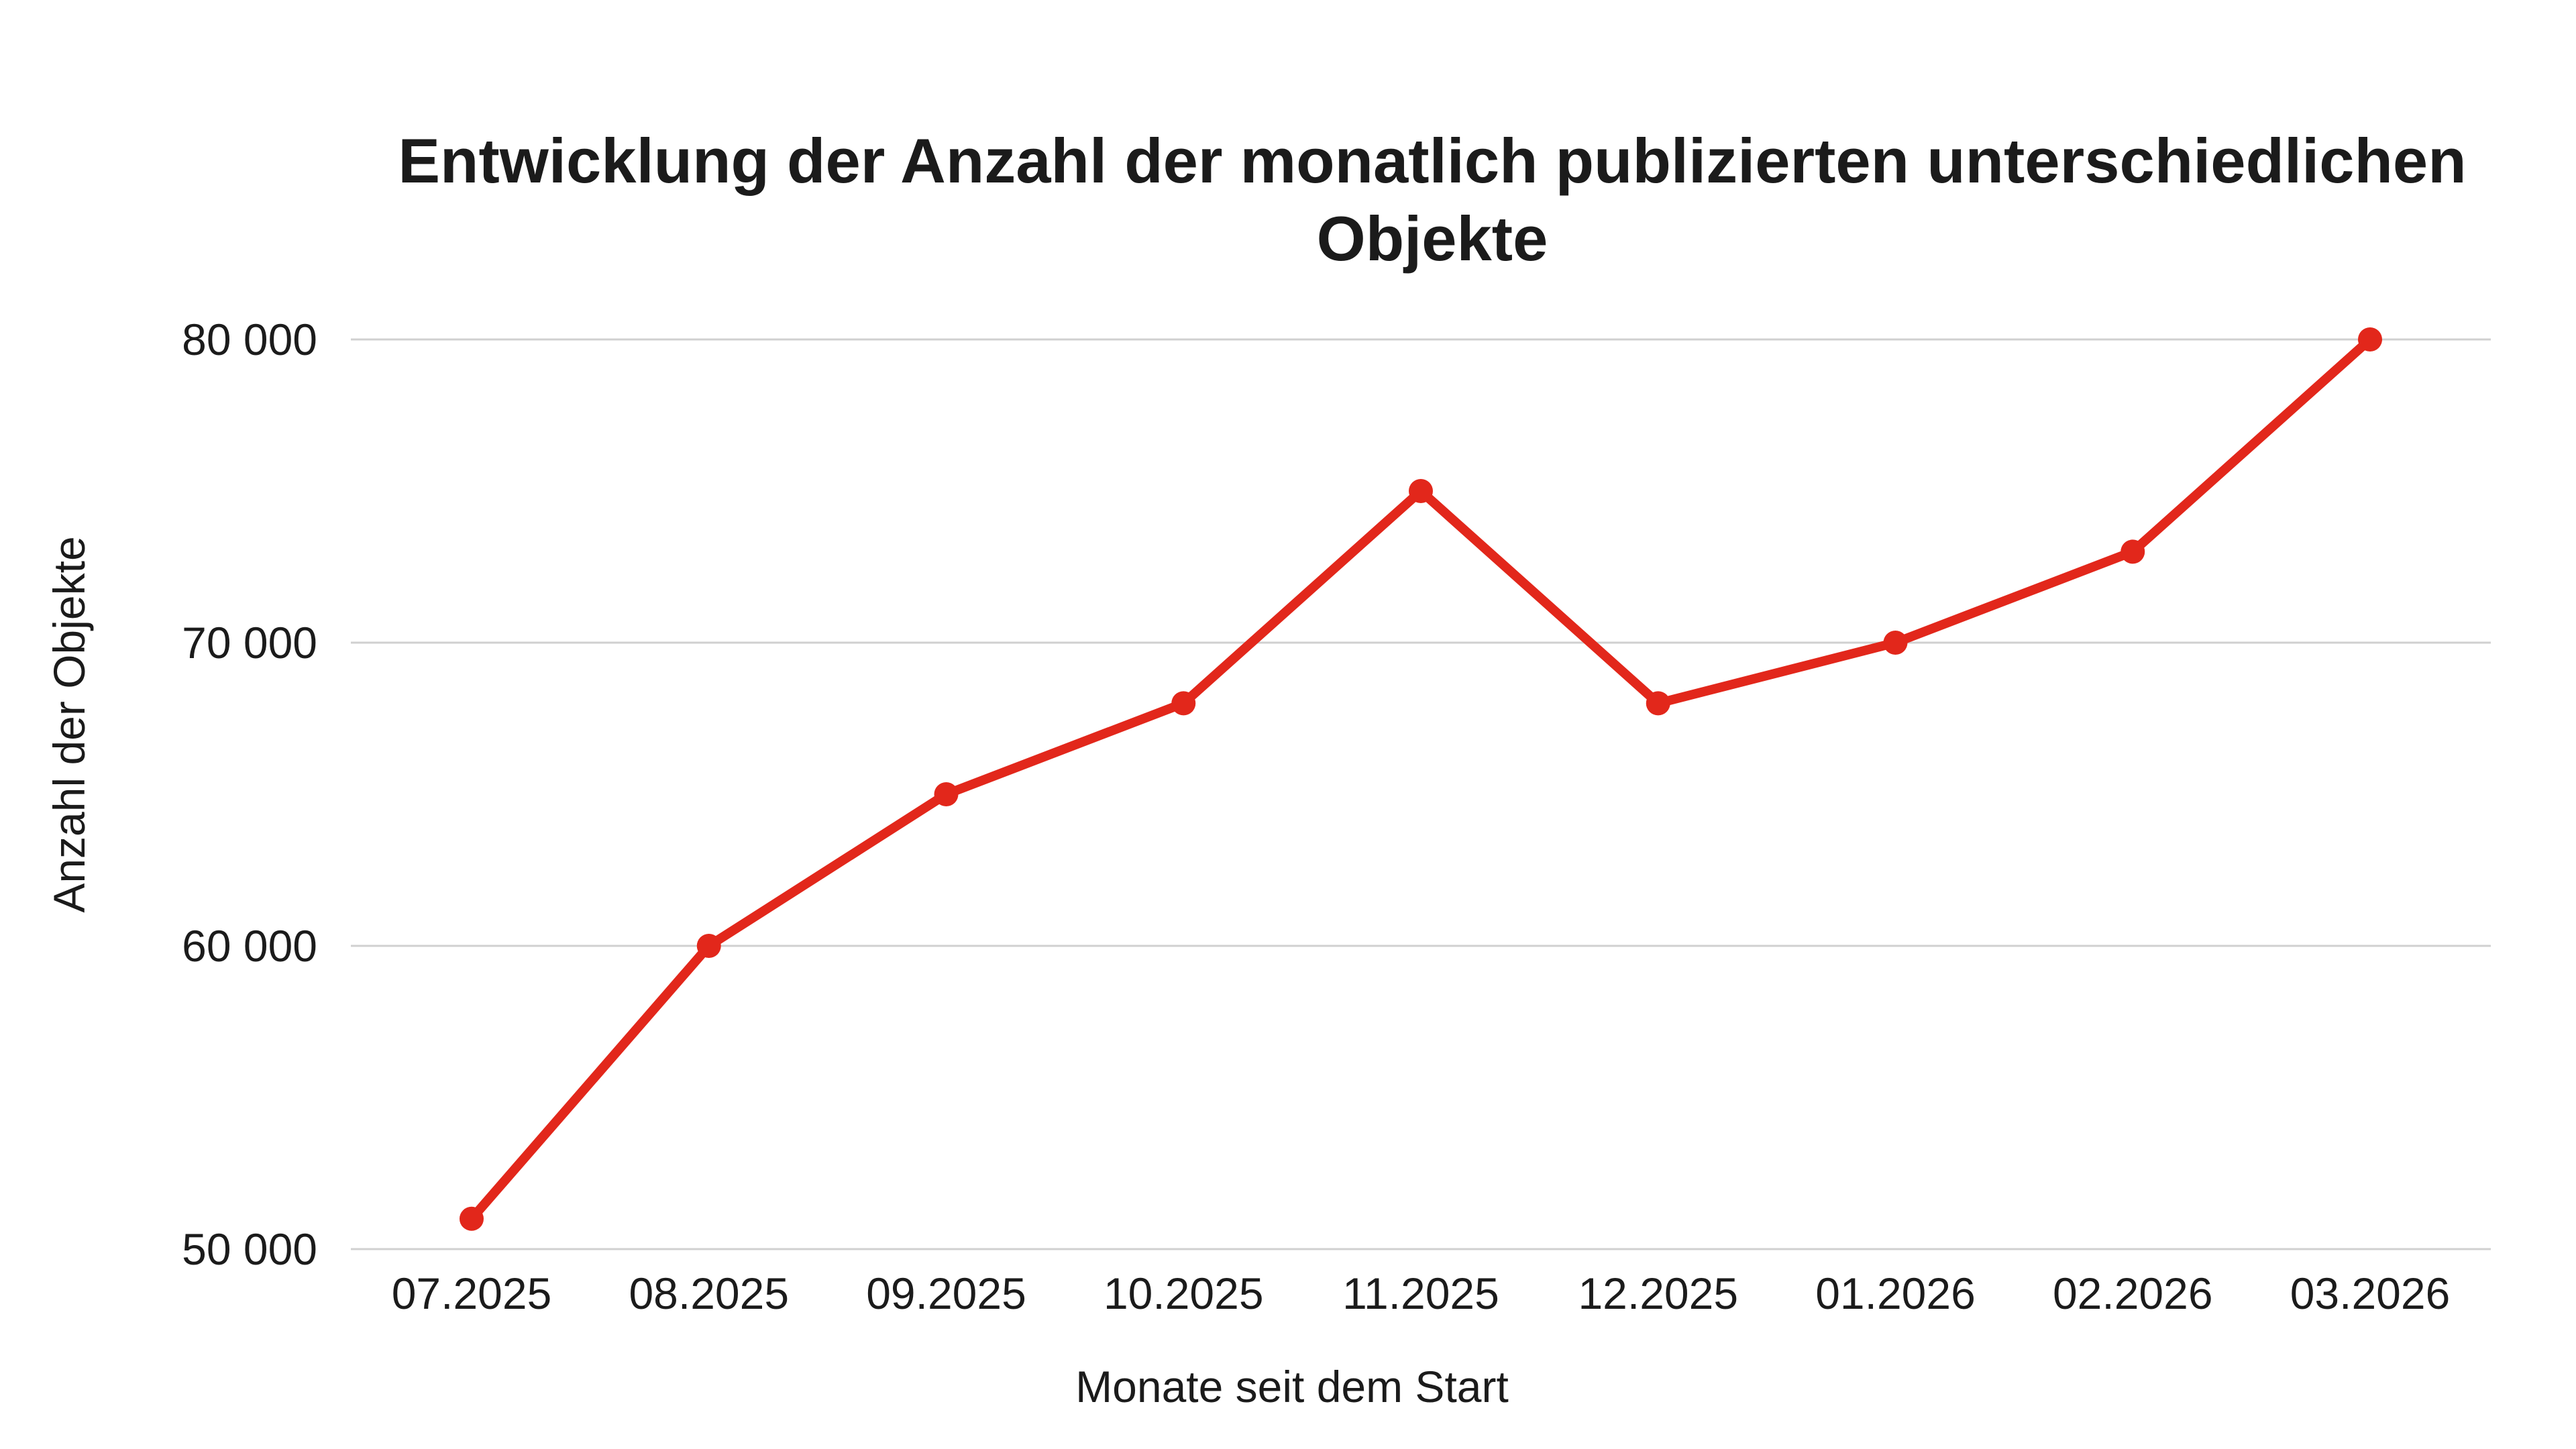  I want to click on x-axis-title: Monate seit dem Start, so click(1292, 1386).